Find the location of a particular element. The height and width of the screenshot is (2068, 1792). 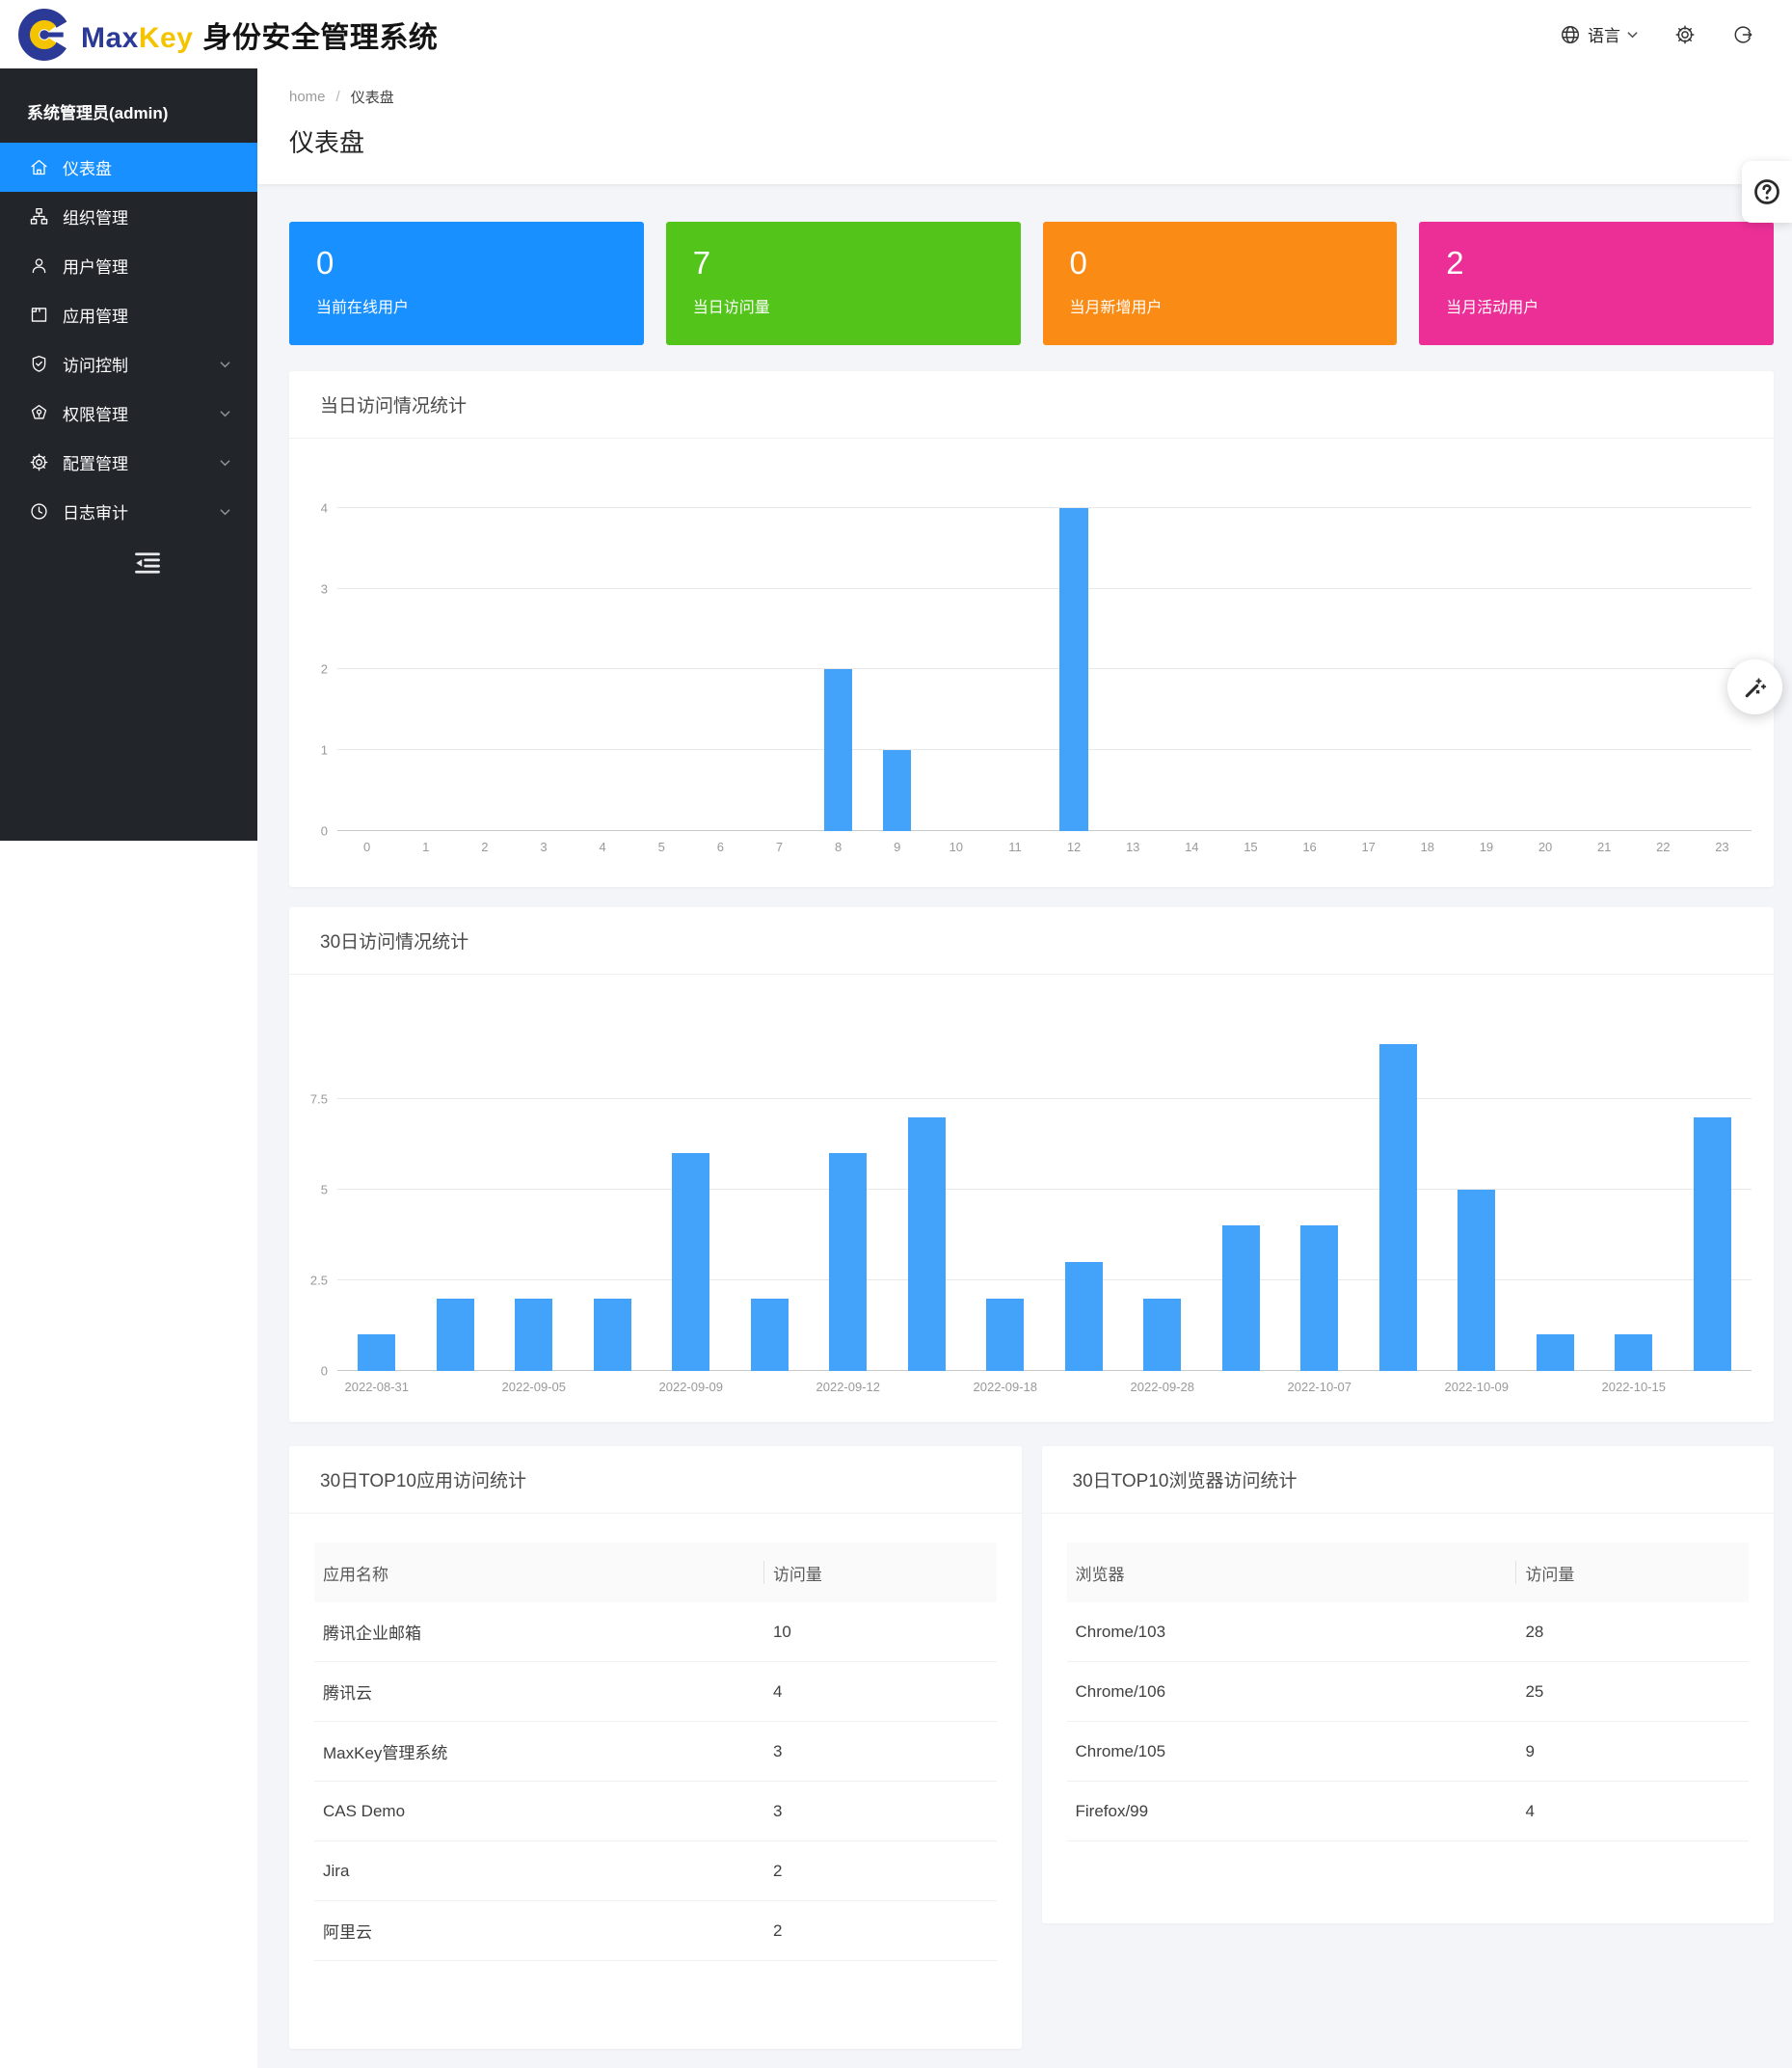

x-tick-label: 16 is located at coordinates (1309, 847).